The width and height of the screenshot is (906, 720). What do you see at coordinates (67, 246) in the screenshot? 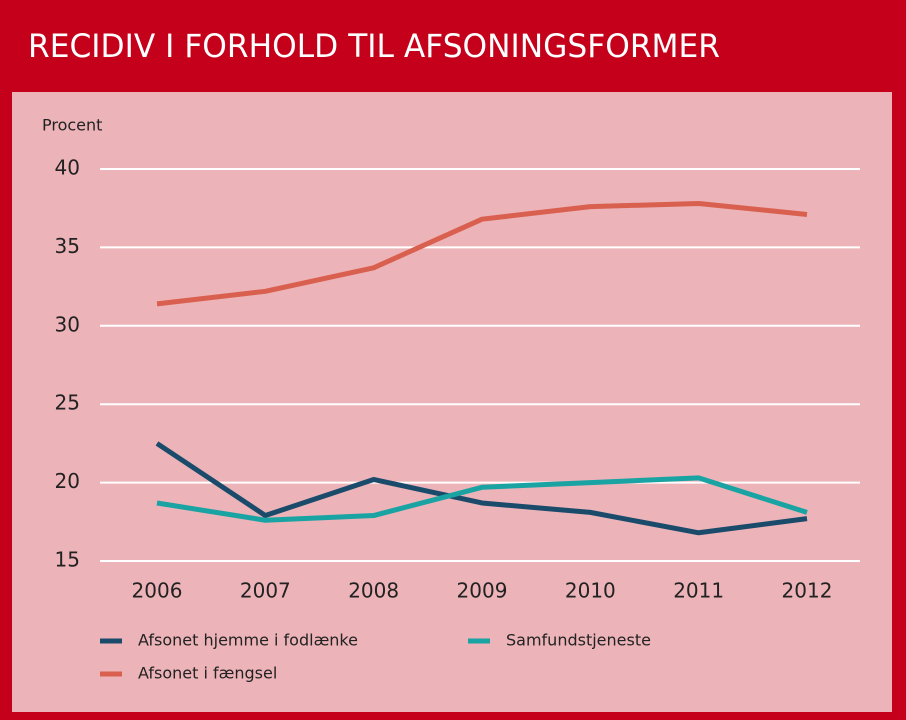
I see `y-tick-label: 35` at bounding box center [67, 246].